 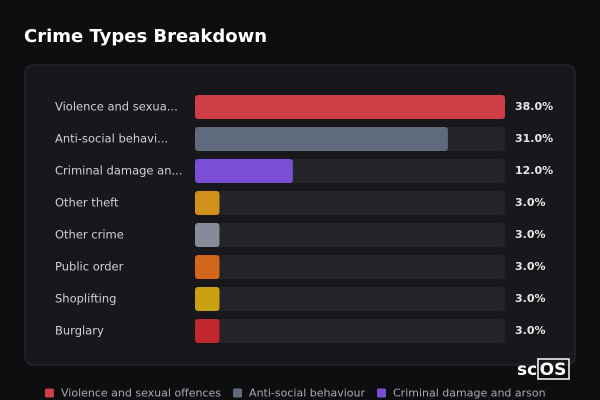 What do you see at coordinates (534, 138) in the screenshot?
I see `value-label: 31.0%` at bounding box center [534, 138].